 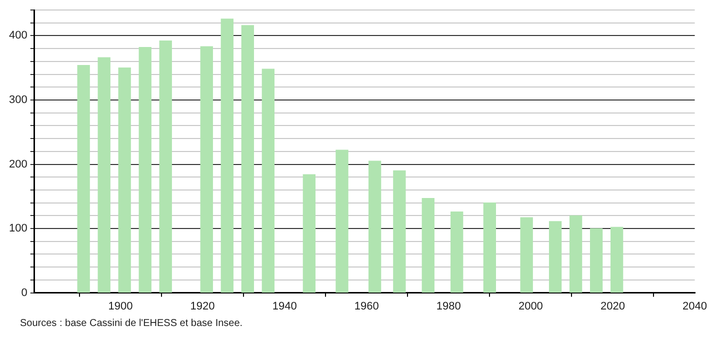 I want to click on x-tick-label: 2040, so click(x=695, y=306).